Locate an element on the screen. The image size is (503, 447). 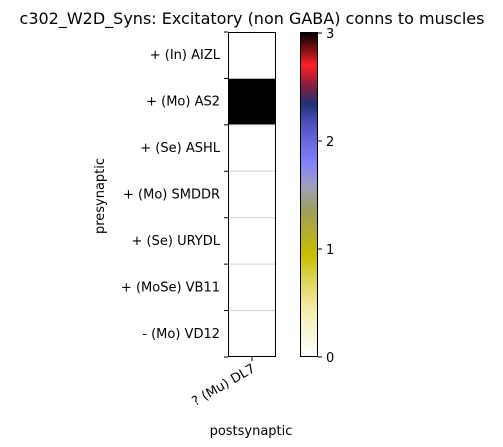
y-tick-label: + (Mo) SMDDR is located at coordinates (171, 195).